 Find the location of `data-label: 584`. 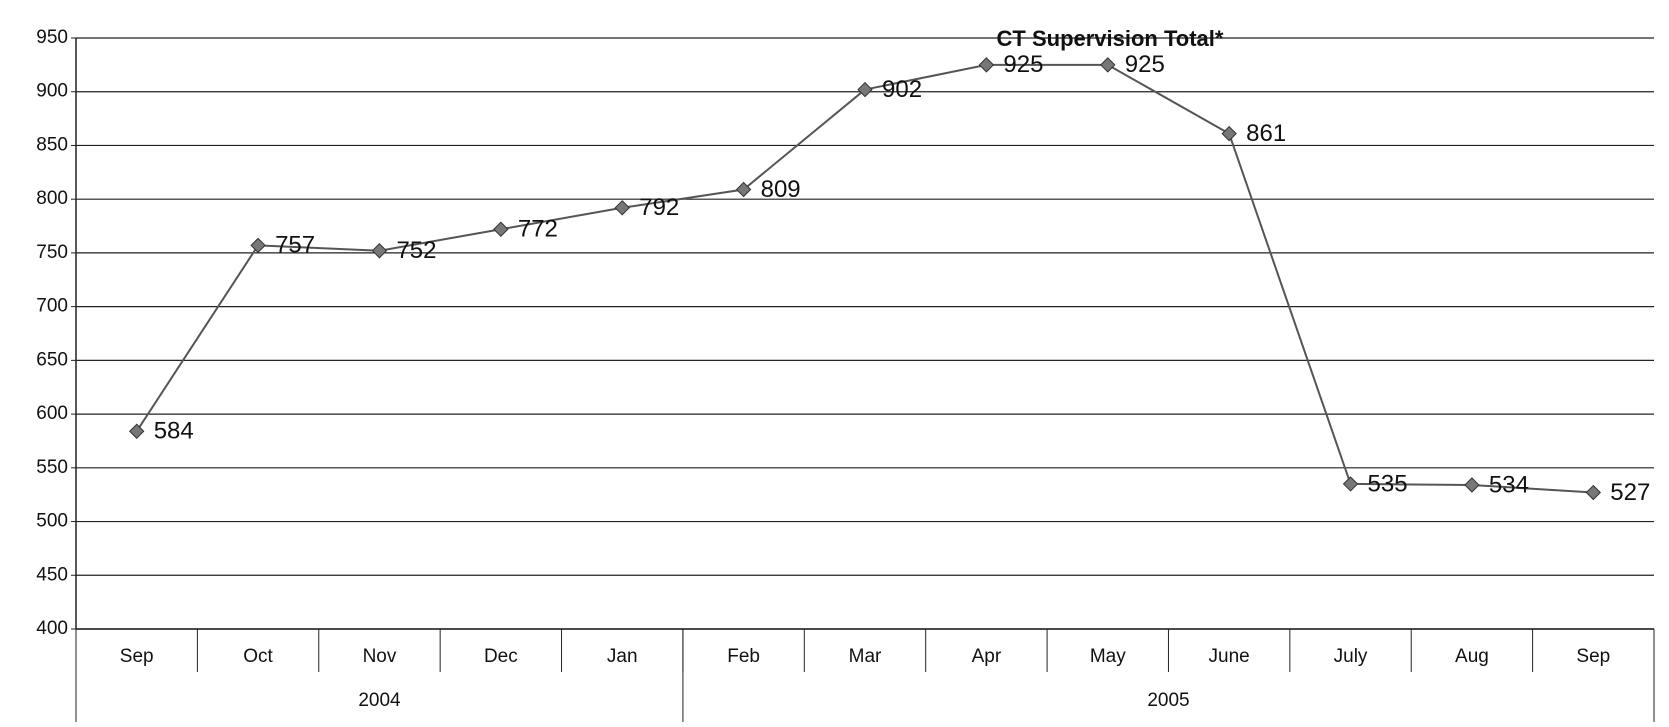

data-label: 584 is located at coordinates (174, 431).